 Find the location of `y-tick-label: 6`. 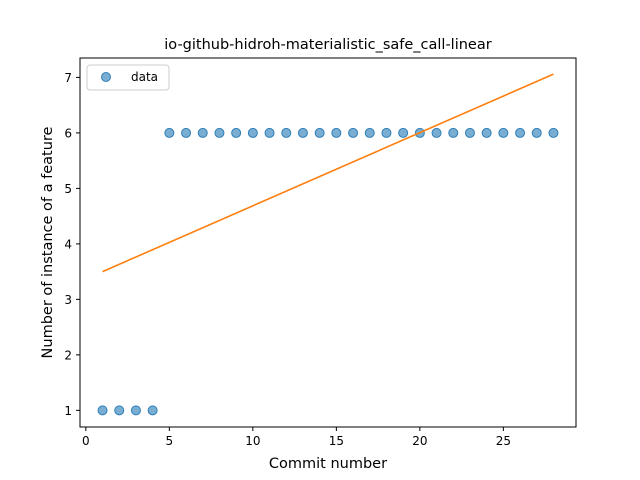

y-tick-label: 6 is located at coordinates (68, 133).